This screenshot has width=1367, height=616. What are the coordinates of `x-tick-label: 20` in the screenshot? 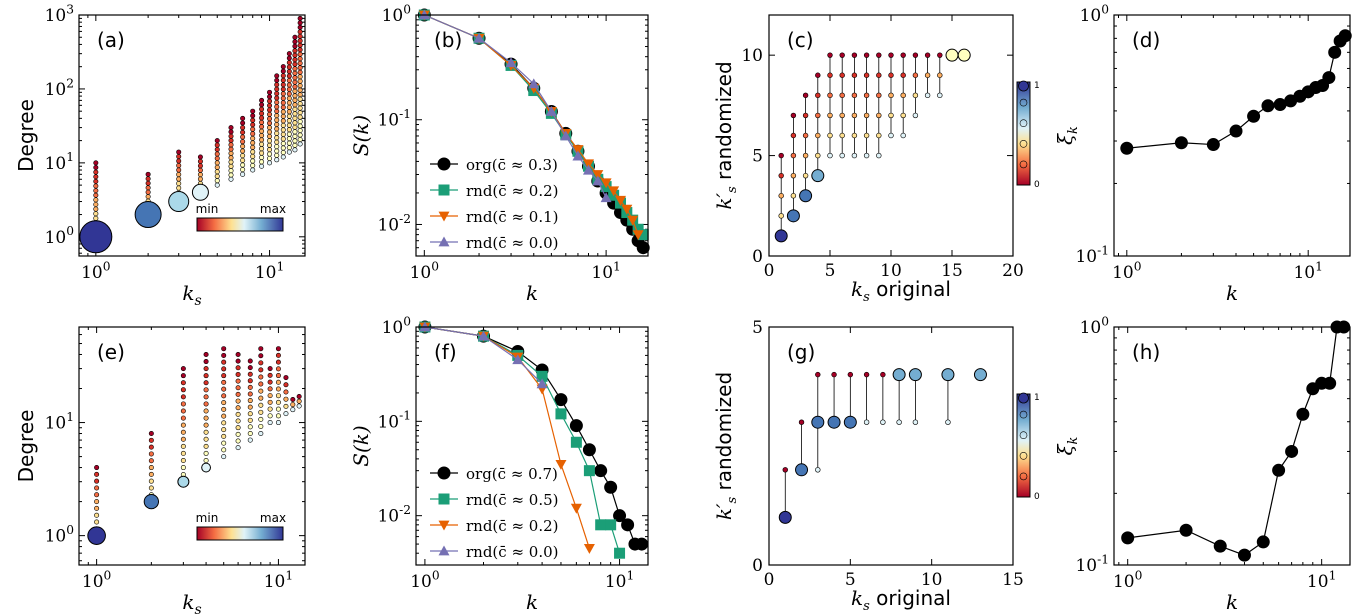 It's located at (1013, 271).